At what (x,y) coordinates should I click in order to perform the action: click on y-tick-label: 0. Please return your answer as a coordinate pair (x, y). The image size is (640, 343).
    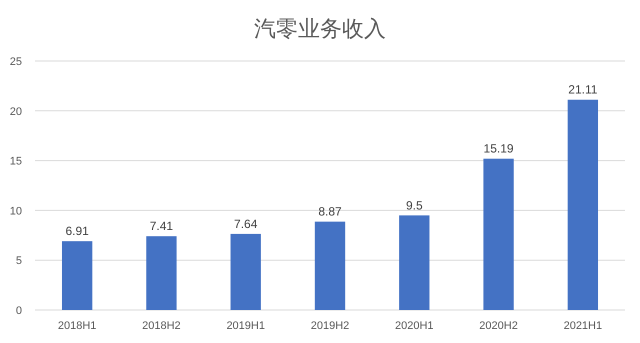
    Looking at the image, I should click on (19, 311).